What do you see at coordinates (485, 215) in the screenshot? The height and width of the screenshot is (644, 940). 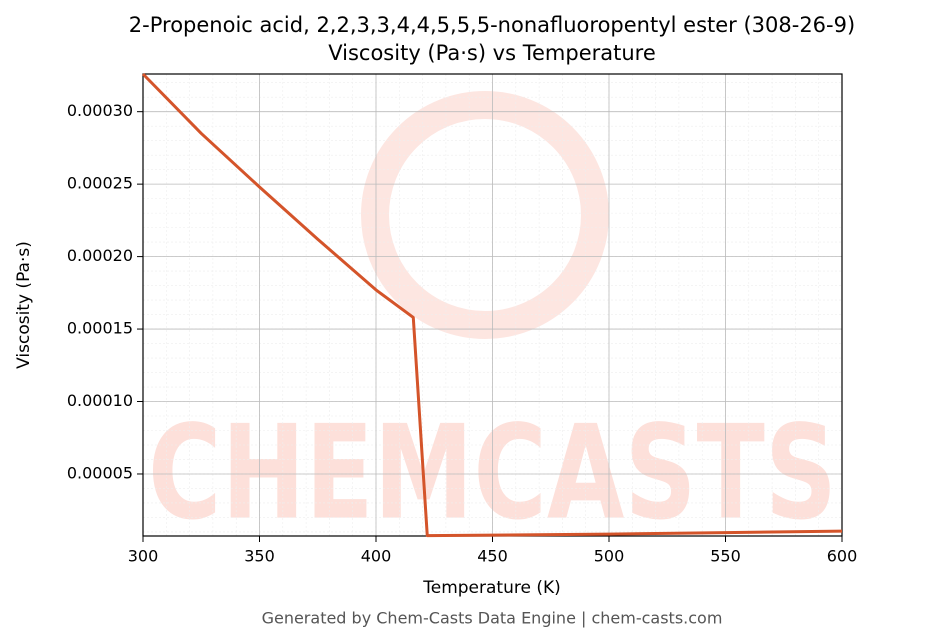 I see `watermark-ring` at bounding box center [485, 215].